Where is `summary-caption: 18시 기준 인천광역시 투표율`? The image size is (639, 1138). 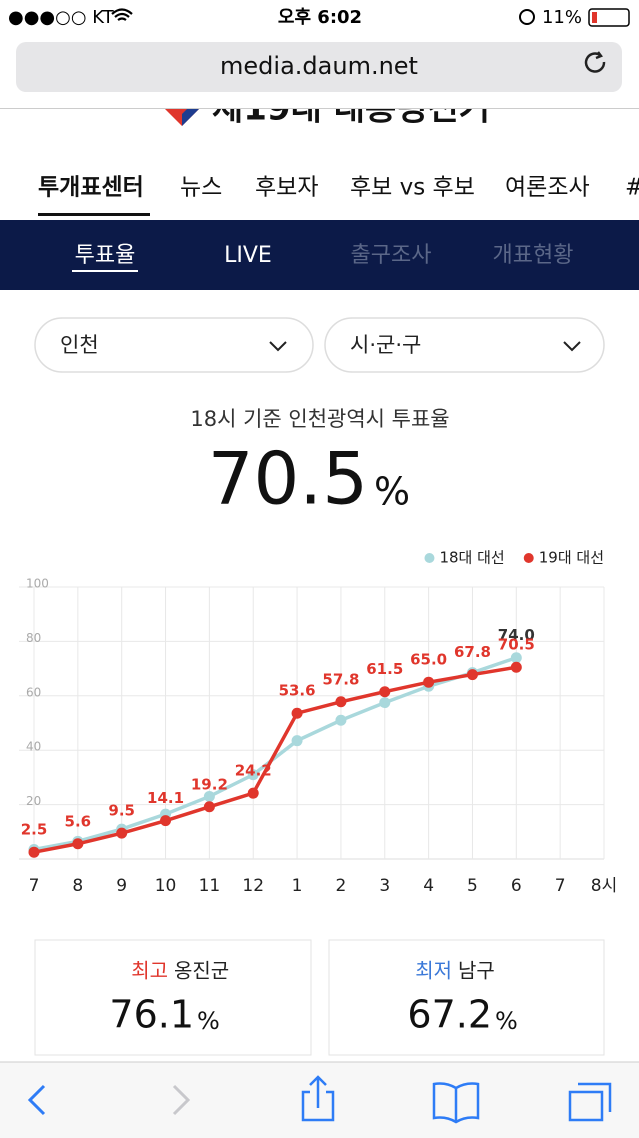
summary-caption: 18시 기준 인천광역시 투표율 is located at coordinates (319, 419).